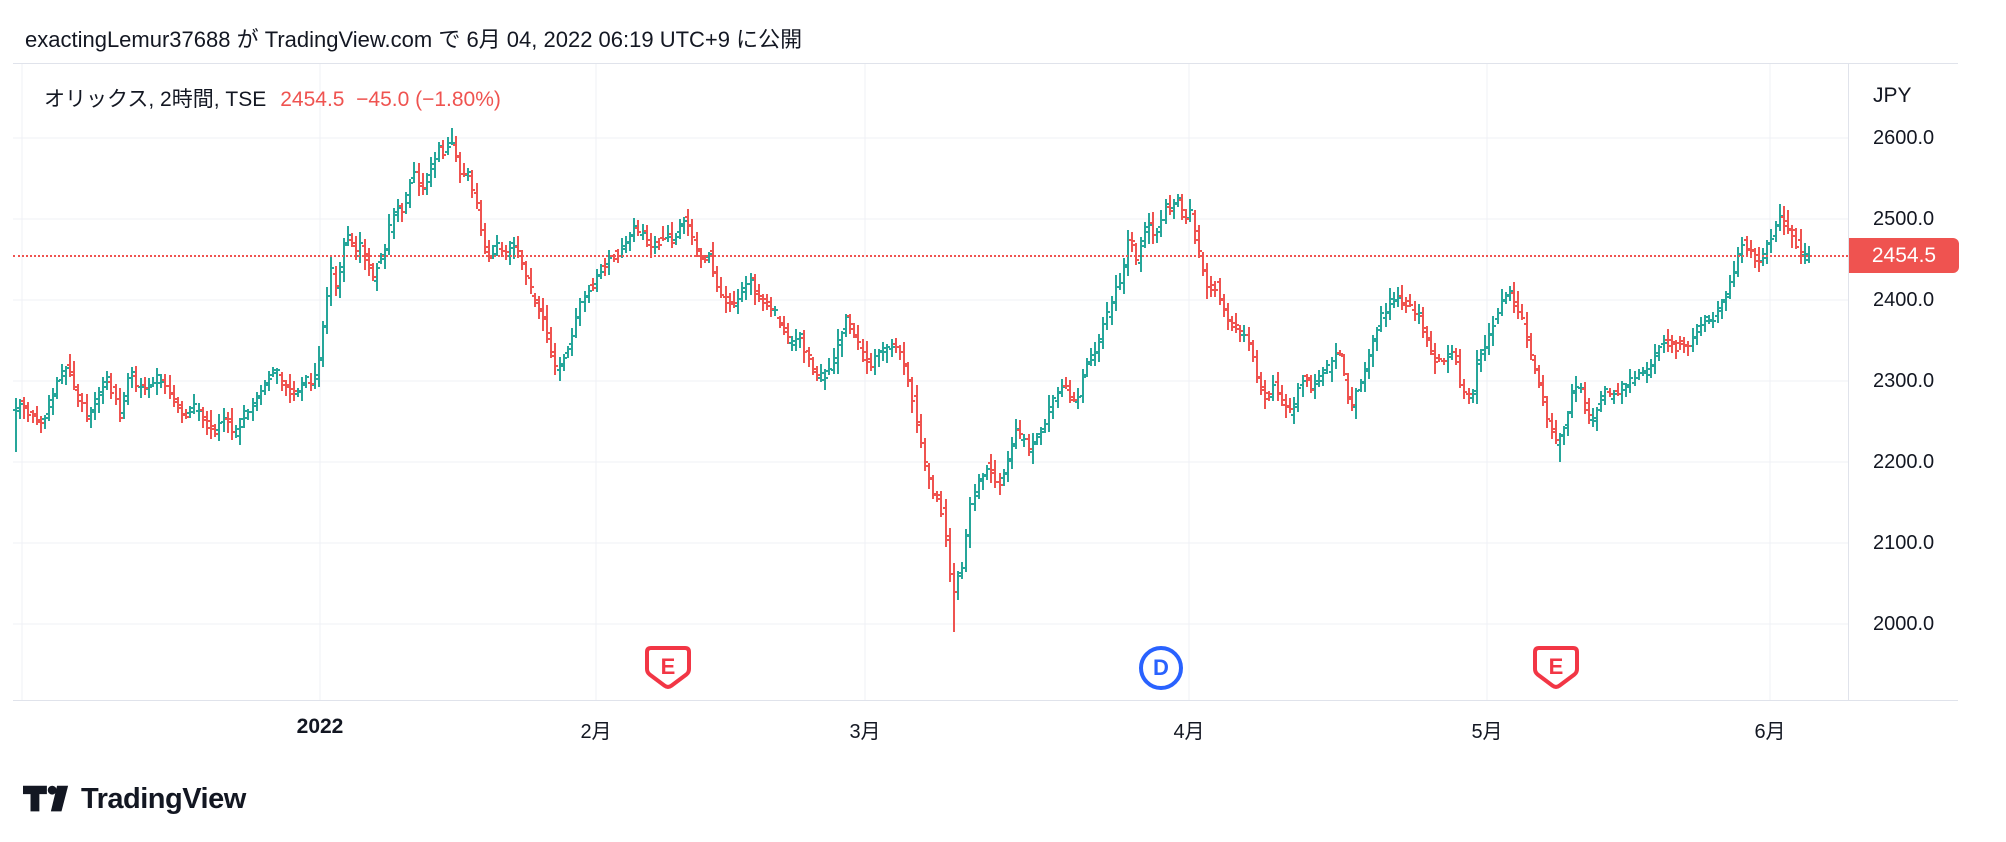 The width and height of the screenshot is (2006, 842). I want to click on svg-text: D, so click(1161, 667).